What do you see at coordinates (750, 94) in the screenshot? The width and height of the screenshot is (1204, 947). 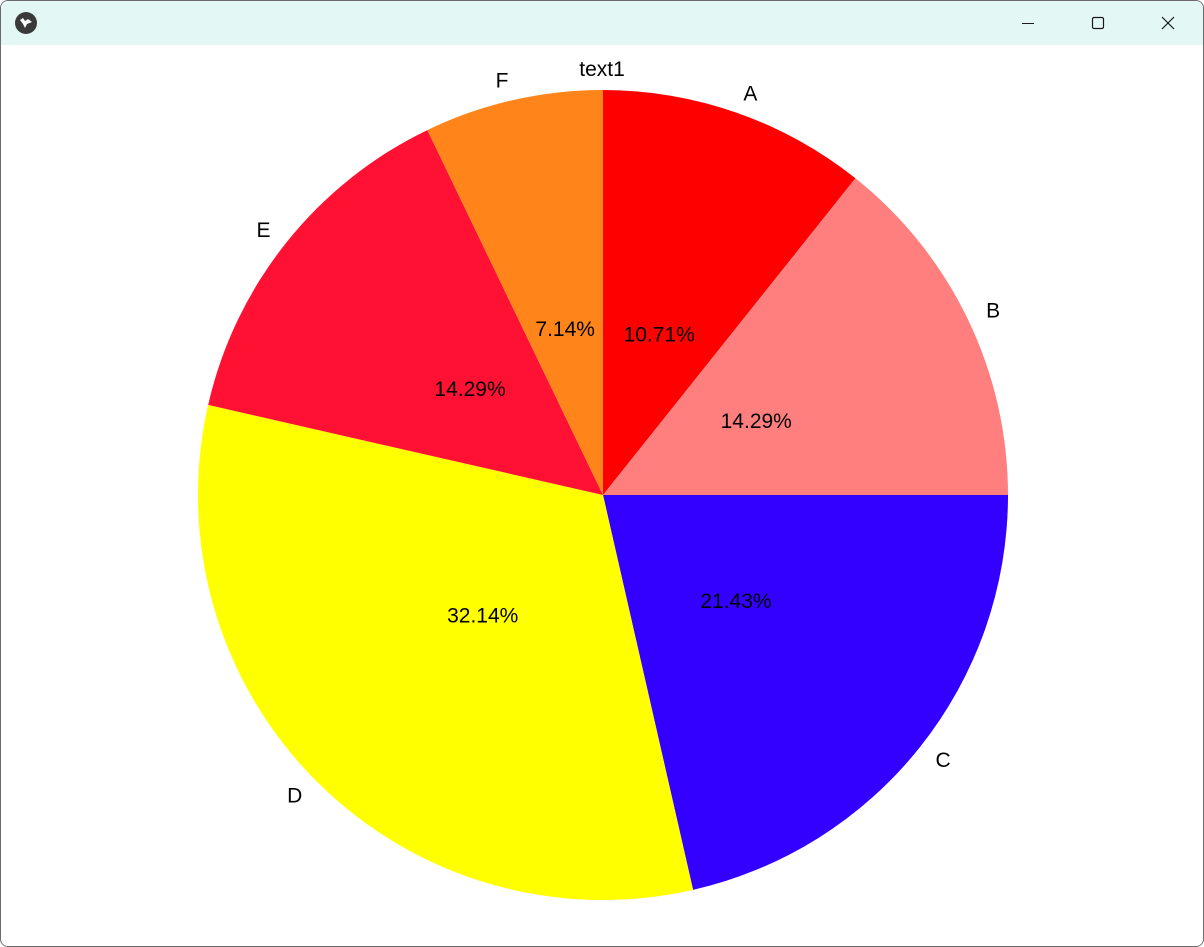 I see `slice-label-a: A` at bounding box center [750, 94].